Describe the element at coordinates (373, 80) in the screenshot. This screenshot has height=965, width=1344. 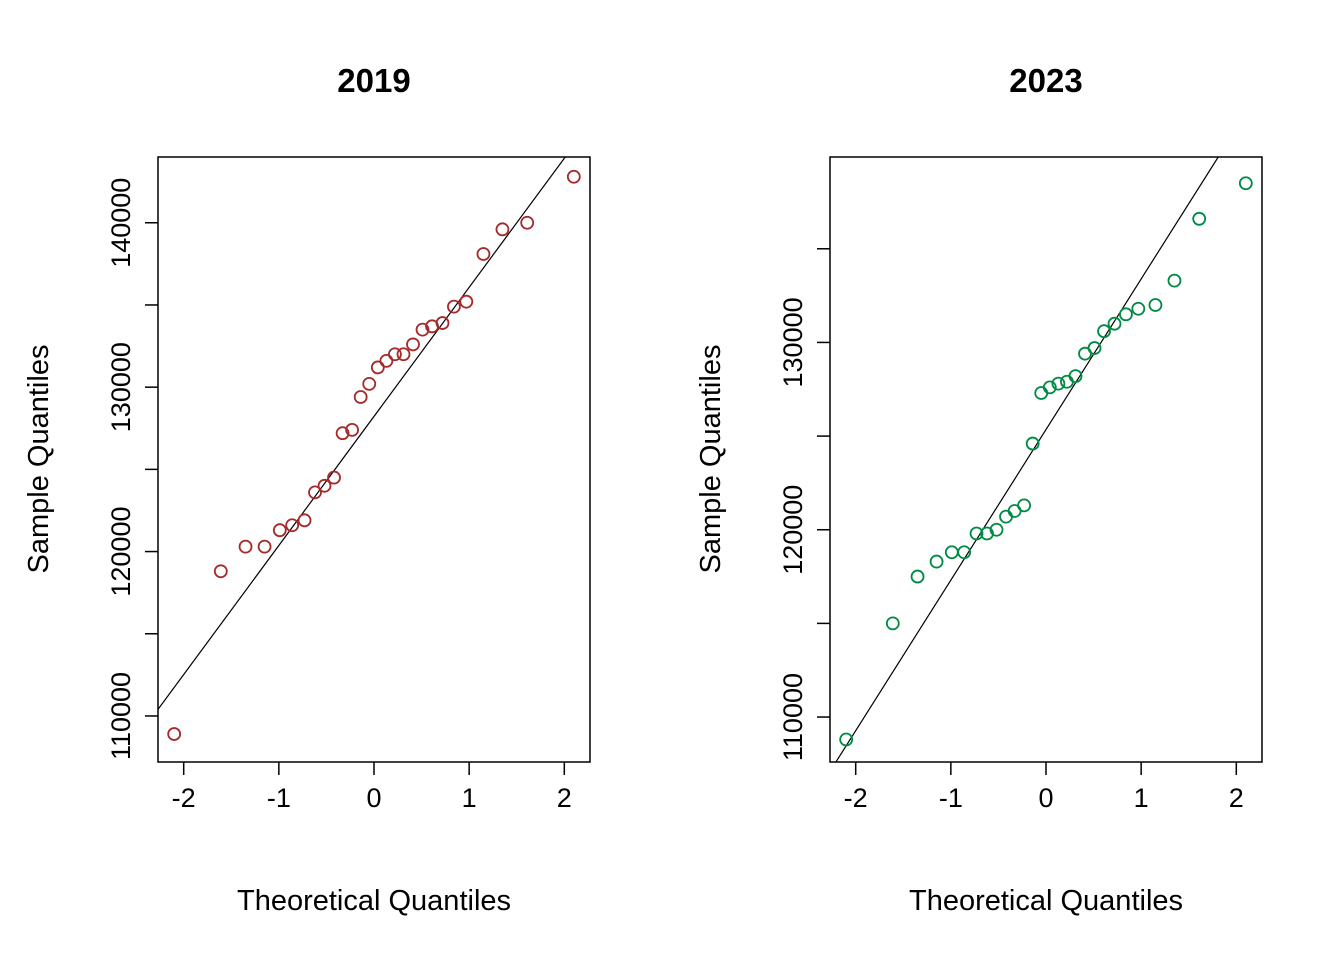
I see `panel-title: 2019` at that location.